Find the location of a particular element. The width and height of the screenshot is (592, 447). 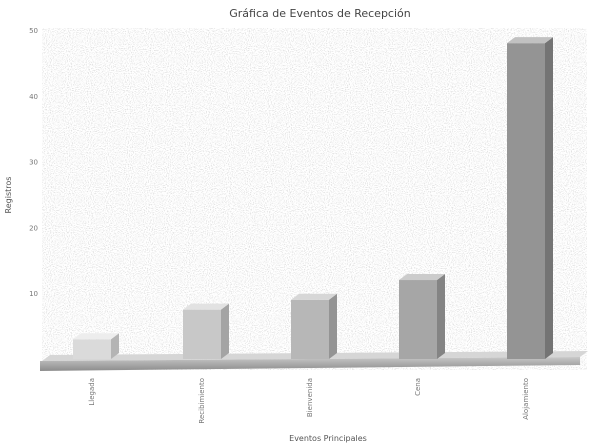

bar-llegada is located at coordinates (96, 346).